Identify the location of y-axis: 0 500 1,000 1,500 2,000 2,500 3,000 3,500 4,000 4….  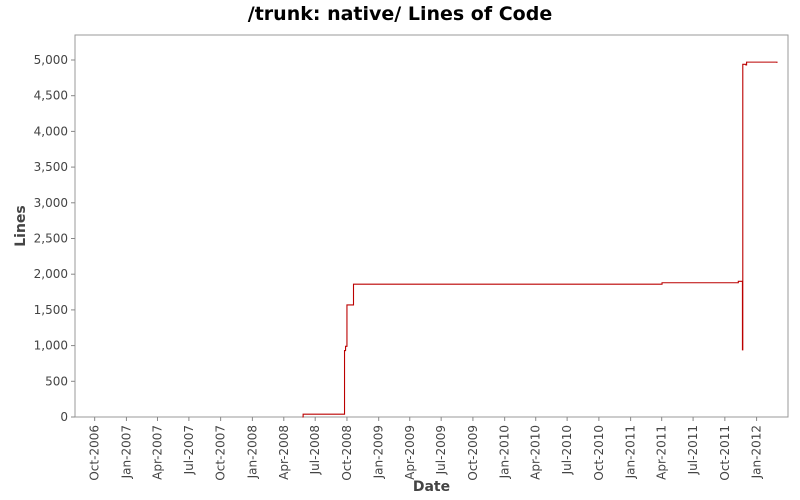
(54, 238).